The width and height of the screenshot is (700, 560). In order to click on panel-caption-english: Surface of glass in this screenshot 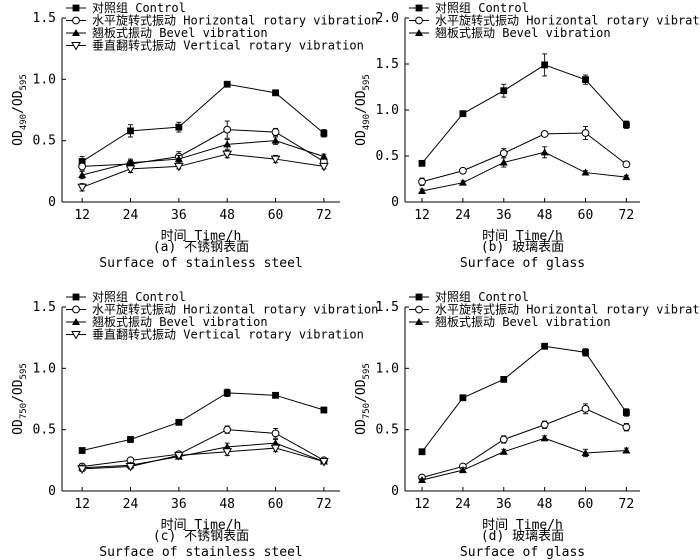, I will do `click(522, 552)`.